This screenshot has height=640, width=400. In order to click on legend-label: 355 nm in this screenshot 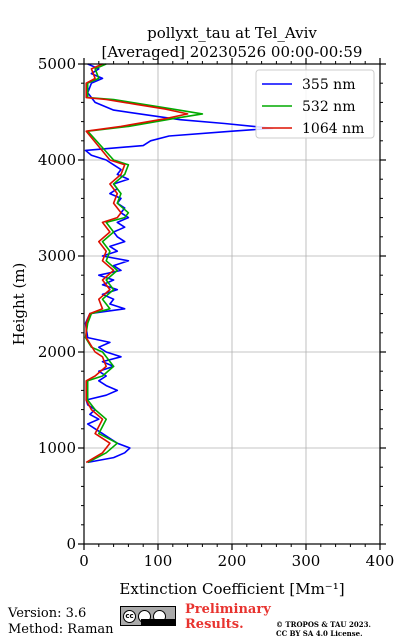, I will do `click(328, 85)`.